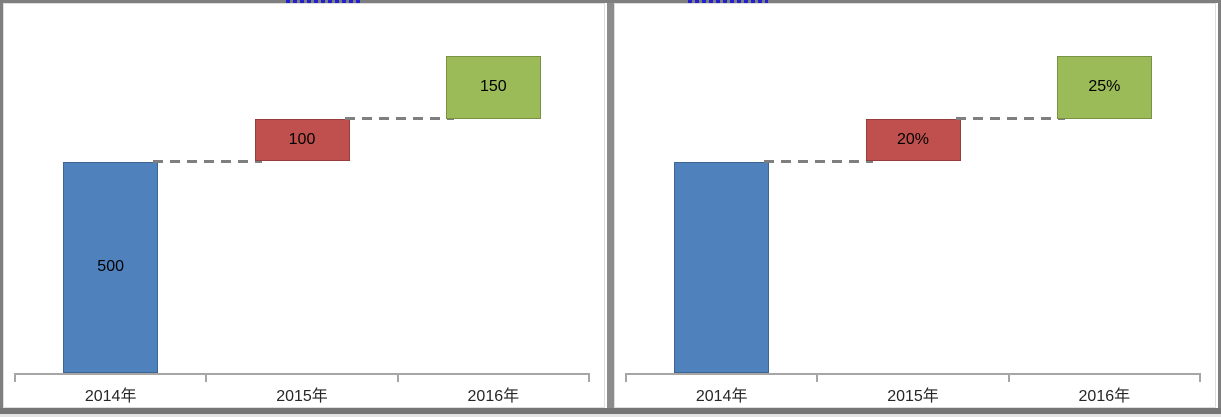 This screenshot has width=1221, height=417. Describe the element at coordinates (728, 1) in the screenshot. I see `clipped-hyperlink-dots-right` at that location.